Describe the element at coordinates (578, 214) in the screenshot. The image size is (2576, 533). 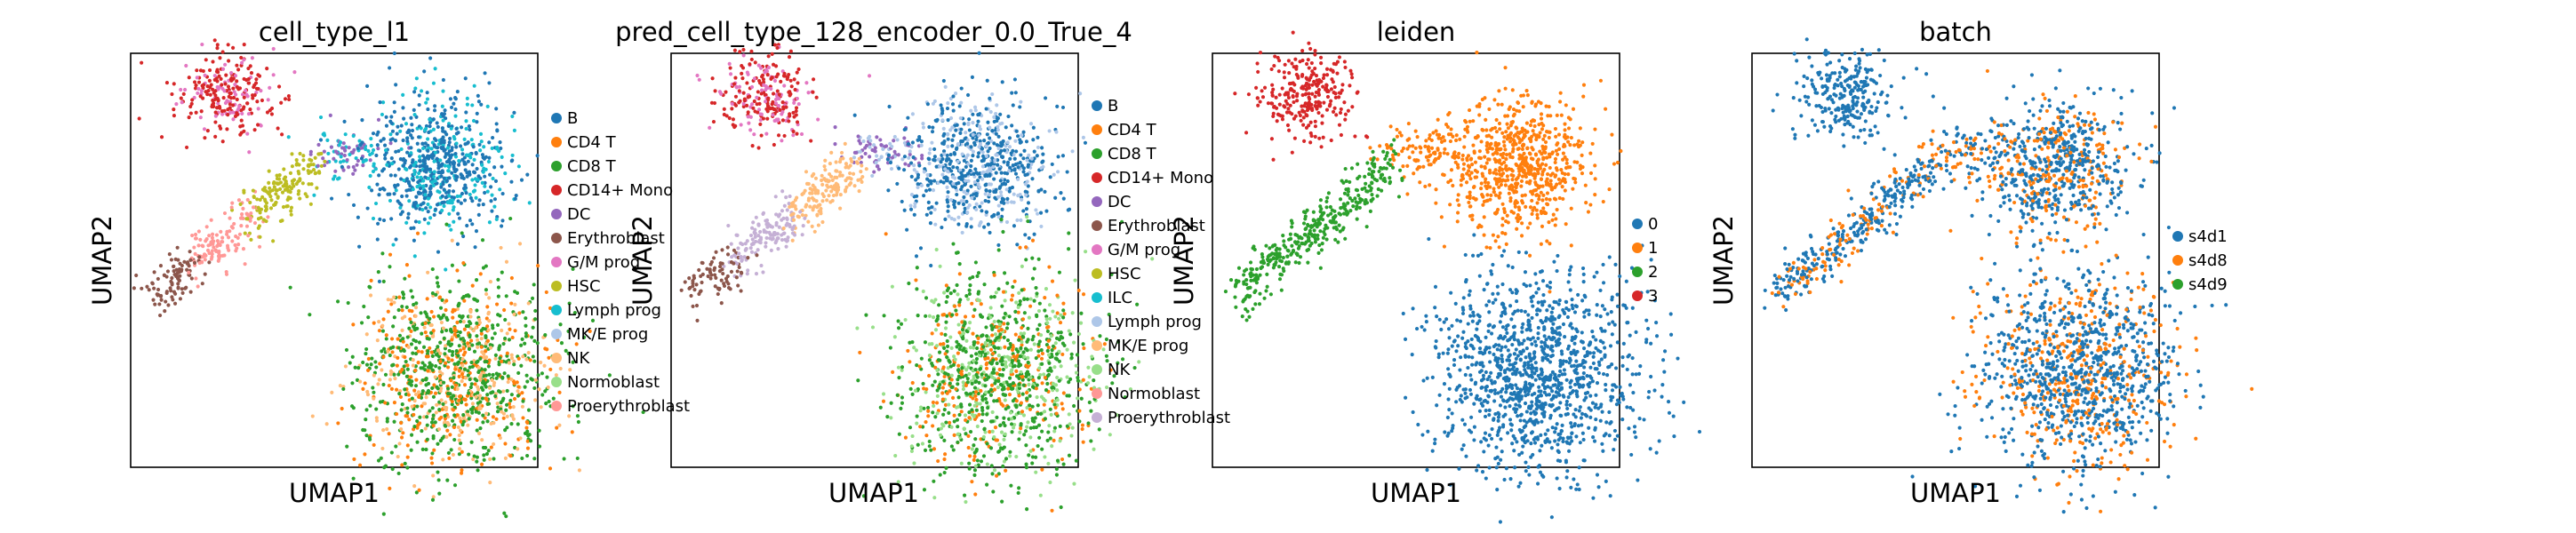
I see `legend-label: DC` at that location.